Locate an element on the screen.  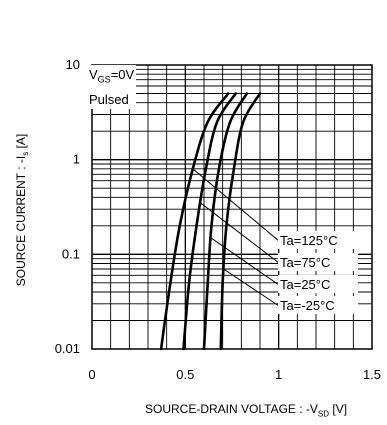
annotation-label-4: Ta=-25°C is located at coordinates (307, 305).